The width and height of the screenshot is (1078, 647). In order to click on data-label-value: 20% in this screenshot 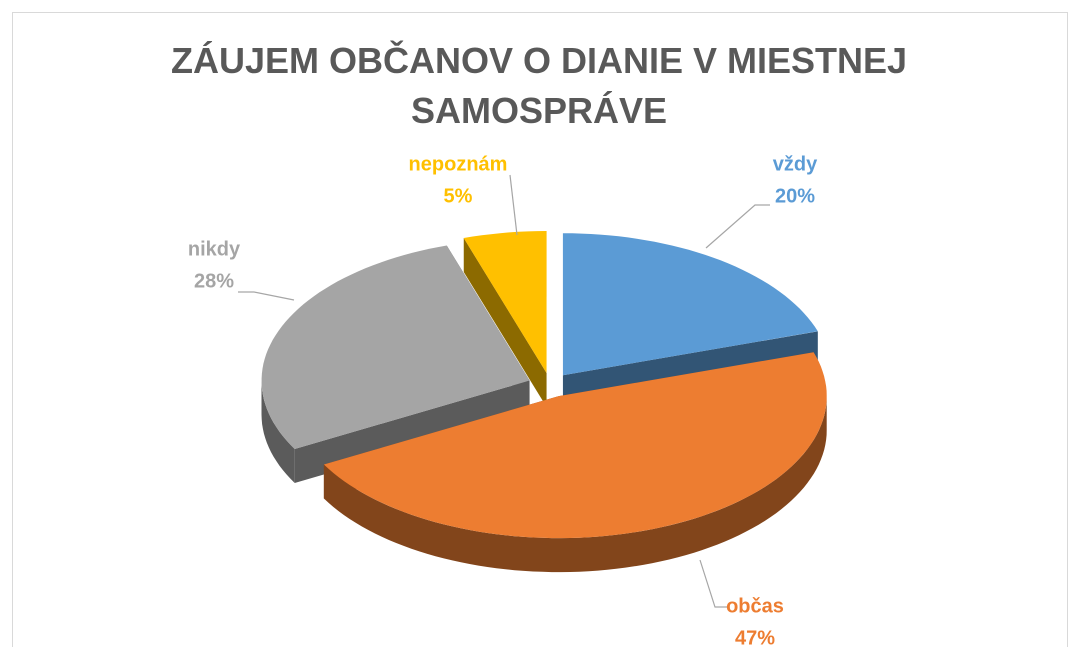, I will do `click(795, 196)`.